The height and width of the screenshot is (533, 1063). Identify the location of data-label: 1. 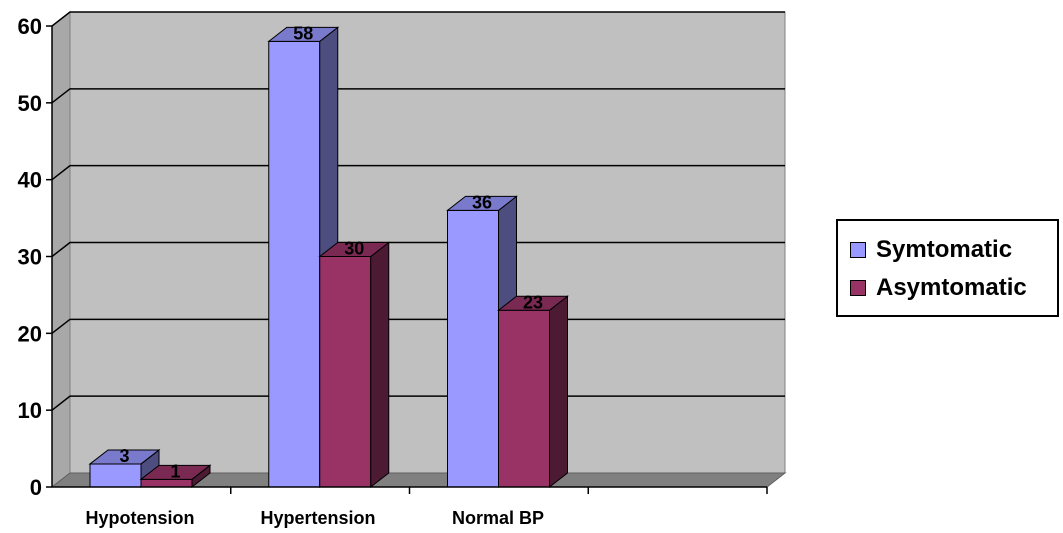
(175, 471).